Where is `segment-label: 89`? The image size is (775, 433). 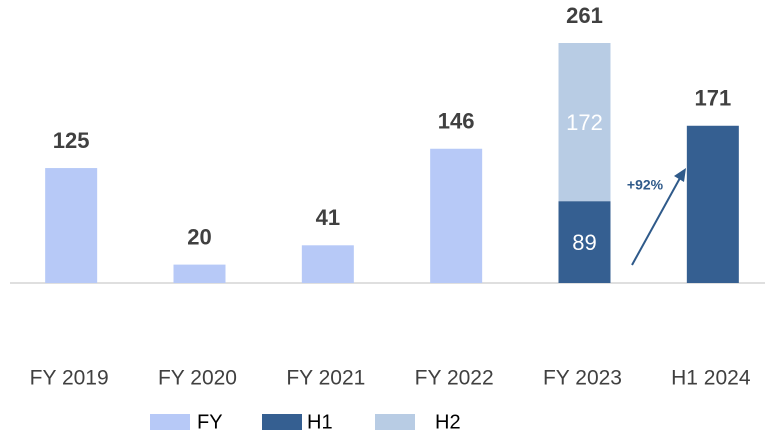 segment-label: 89 is located at coordinates (584, 242).